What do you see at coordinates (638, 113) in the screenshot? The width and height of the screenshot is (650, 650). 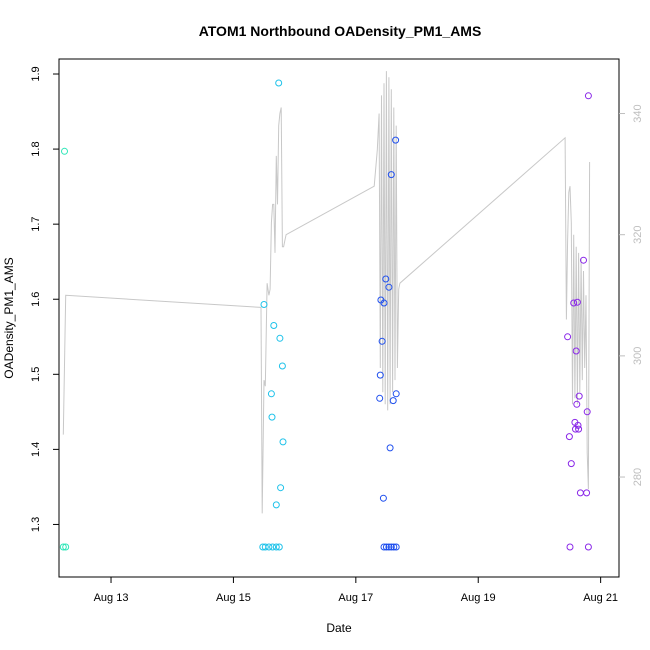 I see `y2-tick-label: 340` at bounding box center [638, 113].